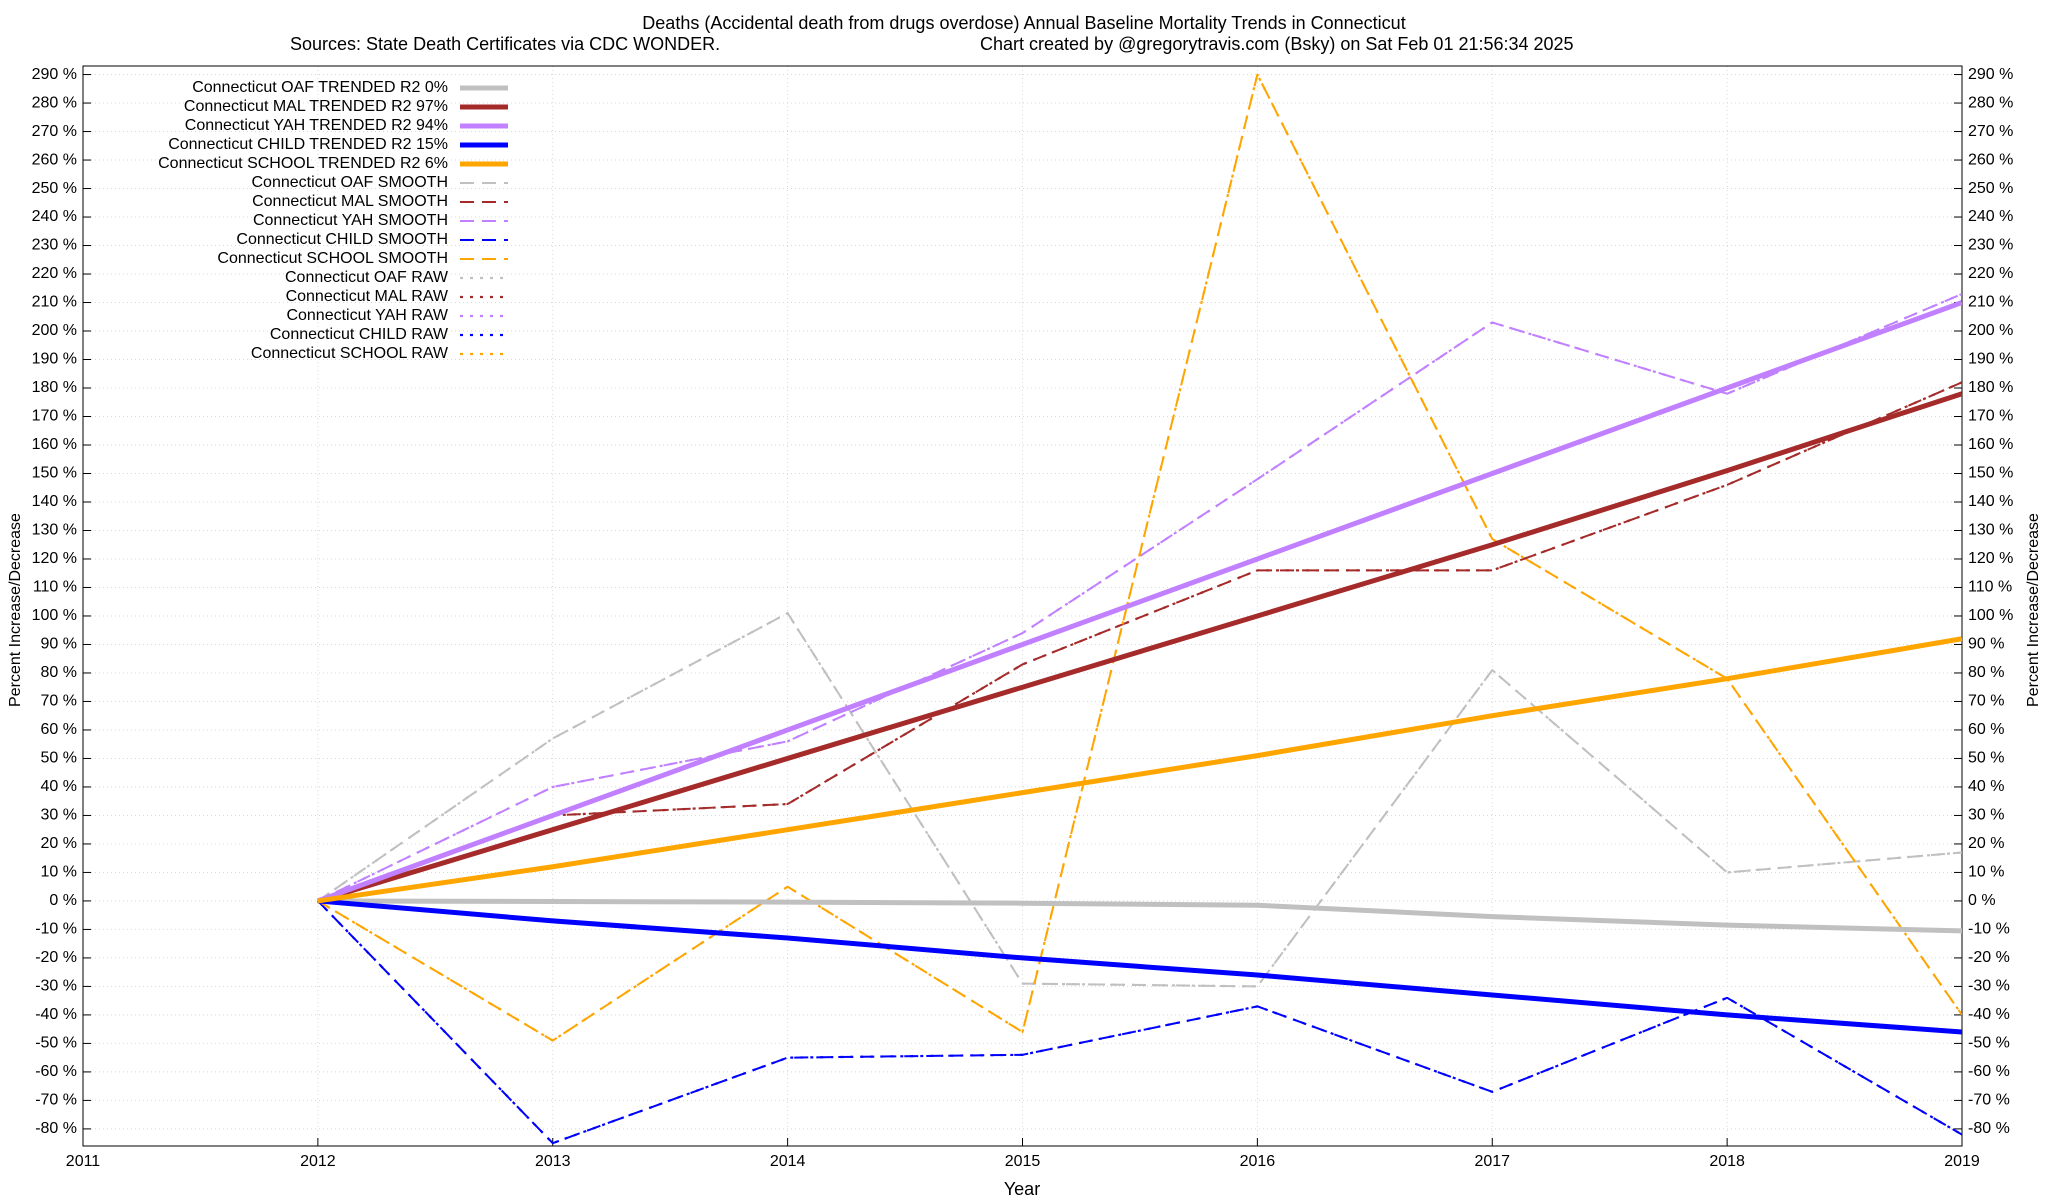 The height and width of the screenshot is (1200, 2048). Describe the element at coordinates (350, 201) in the screenshot. I see `legend-label: Connecticut MAL SMOOTH` at that location.